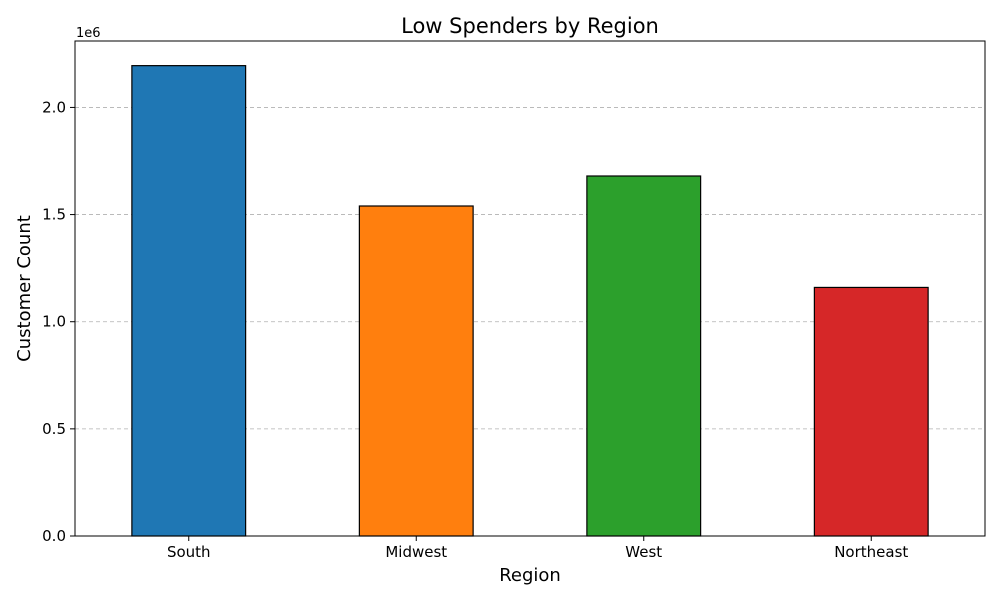  Describe the element at coordinates (416, 371) in the screenshot. I see `bar-midwest` at that location.